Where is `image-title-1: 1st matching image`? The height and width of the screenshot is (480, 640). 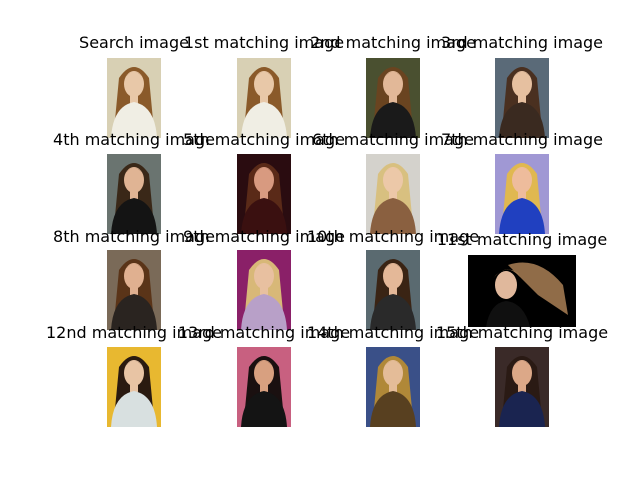
image-title-1: 1st matching image is located at coordinates (264, 42).